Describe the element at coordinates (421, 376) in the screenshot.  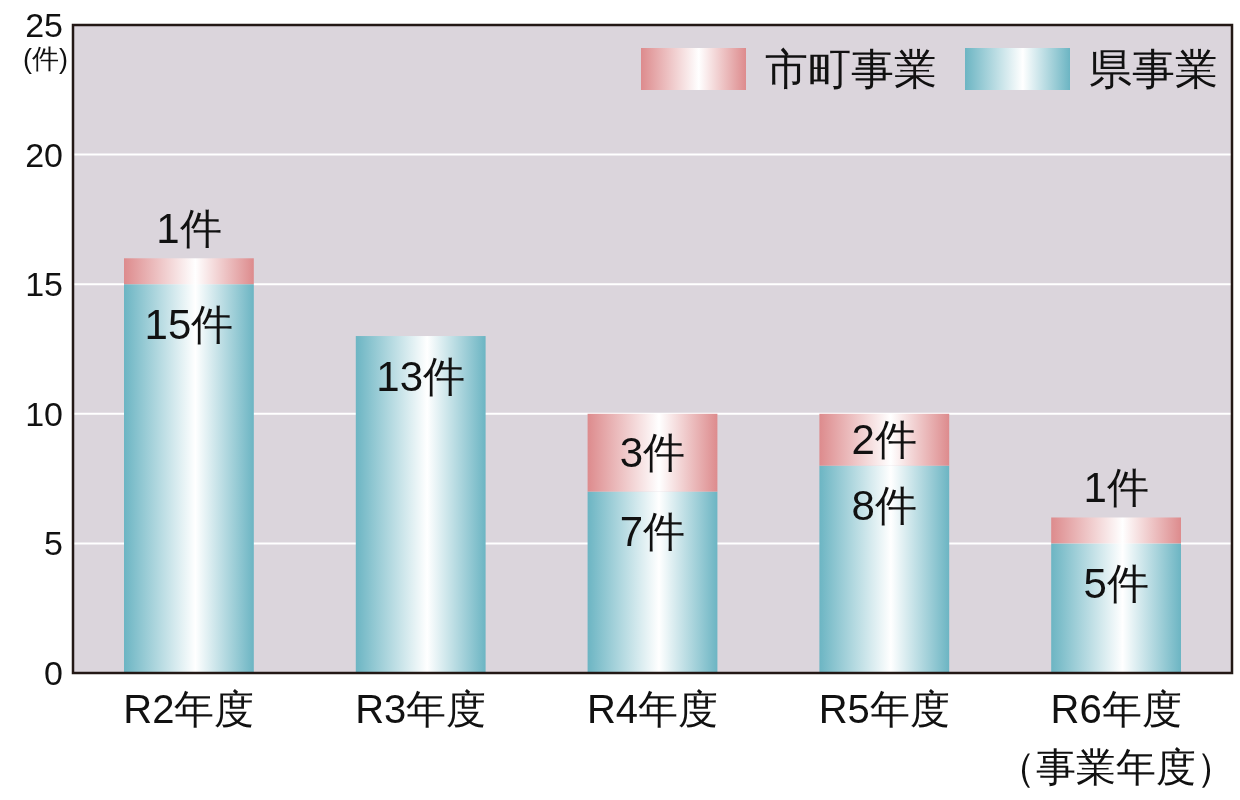
I see `data-label: 13件` at that location.